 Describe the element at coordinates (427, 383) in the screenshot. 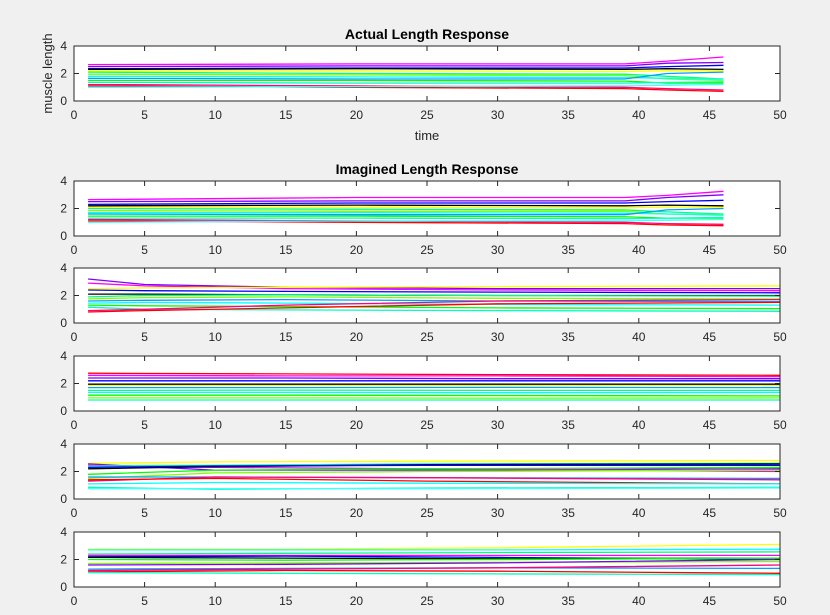

I see `plot-area` at that location.